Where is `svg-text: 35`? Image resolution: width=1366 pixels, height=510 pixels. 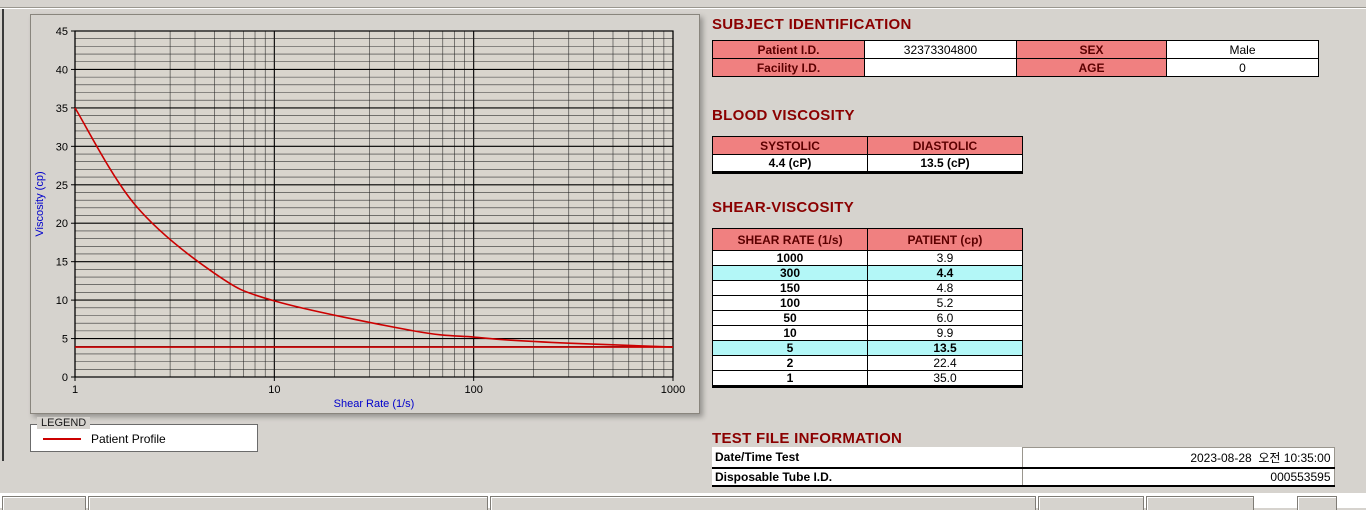
svg-text: 35 is located at coordinates (62, 109).